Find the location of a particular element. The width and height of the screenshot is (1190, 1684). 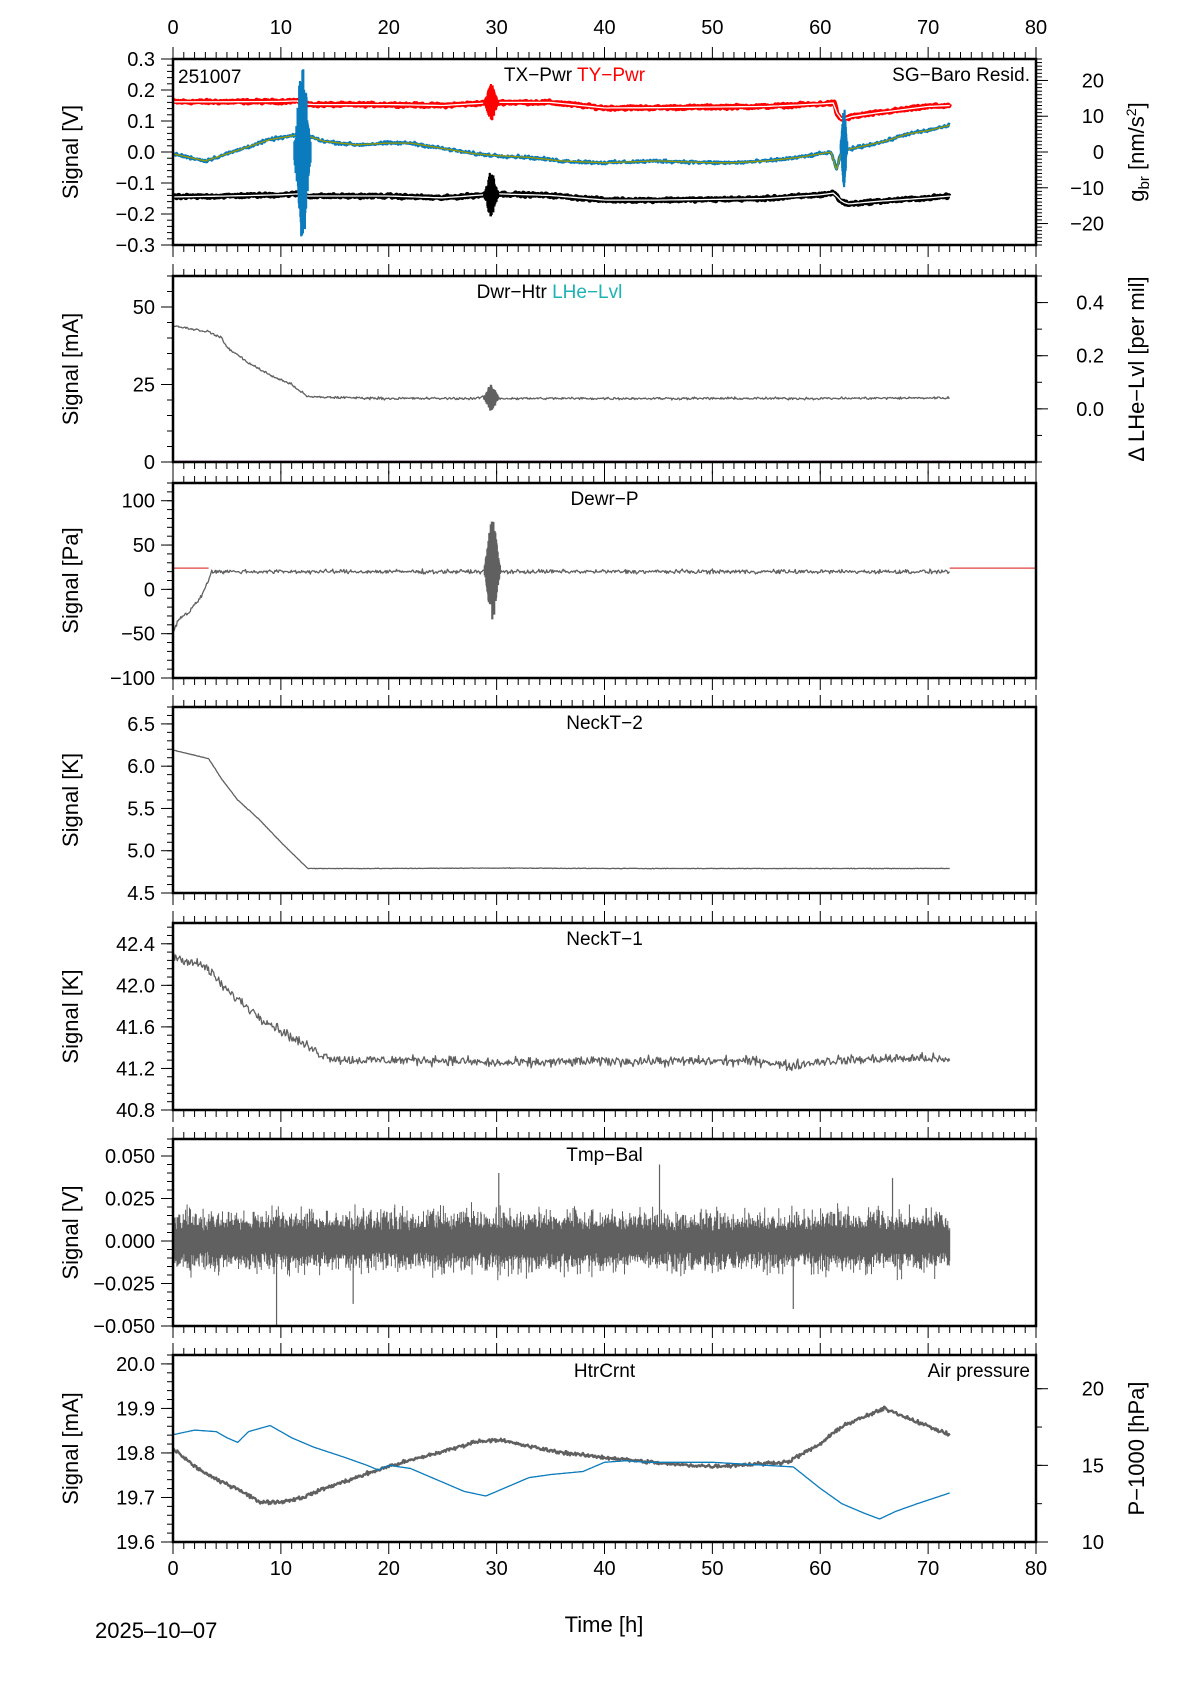

y-tick-label: 19.7 is located at coordinates (135, 1498).